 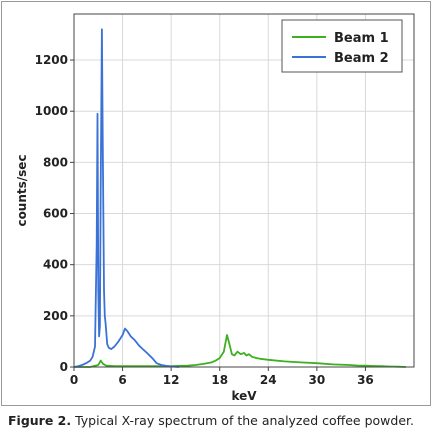 What do you see at coordinates (22, 190) in the screenshot?
I see `y-axis-label: counts/sec` at bounding box center [22, 190].